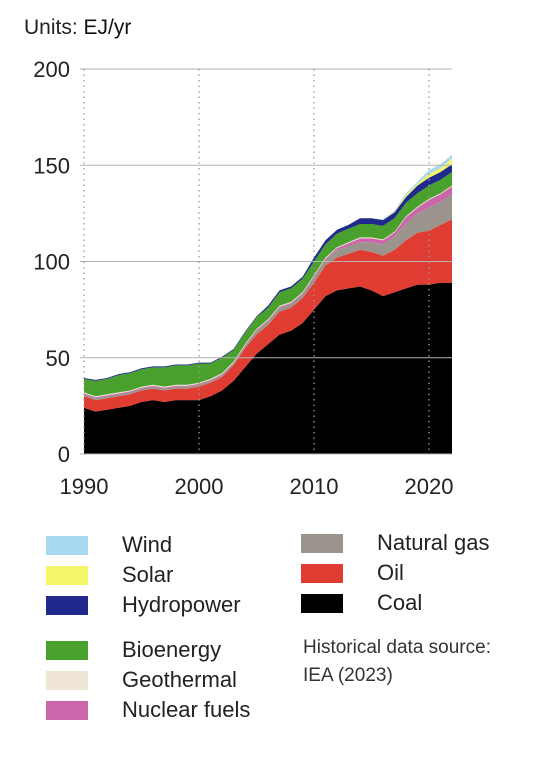  What do you see at coordinates (51, 27) in the screenshot?
I see `units-label-text: Units:` at bounding box center [51, 27].